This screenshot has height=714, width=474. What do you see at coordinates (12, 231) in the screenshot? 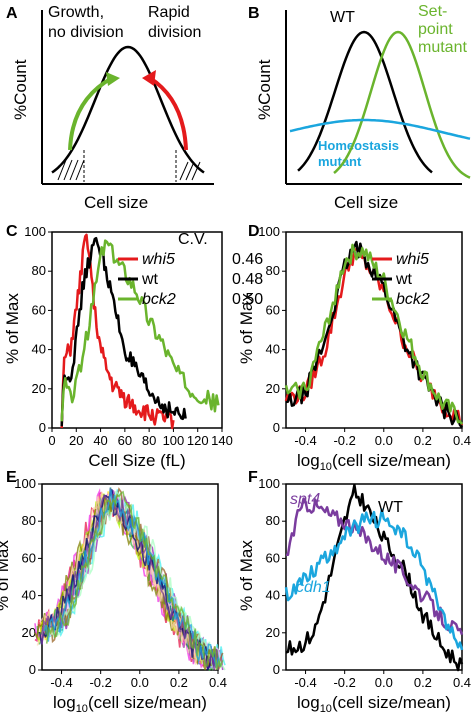
I see `panel-letter-c: C` at bounding box center [12, 231].